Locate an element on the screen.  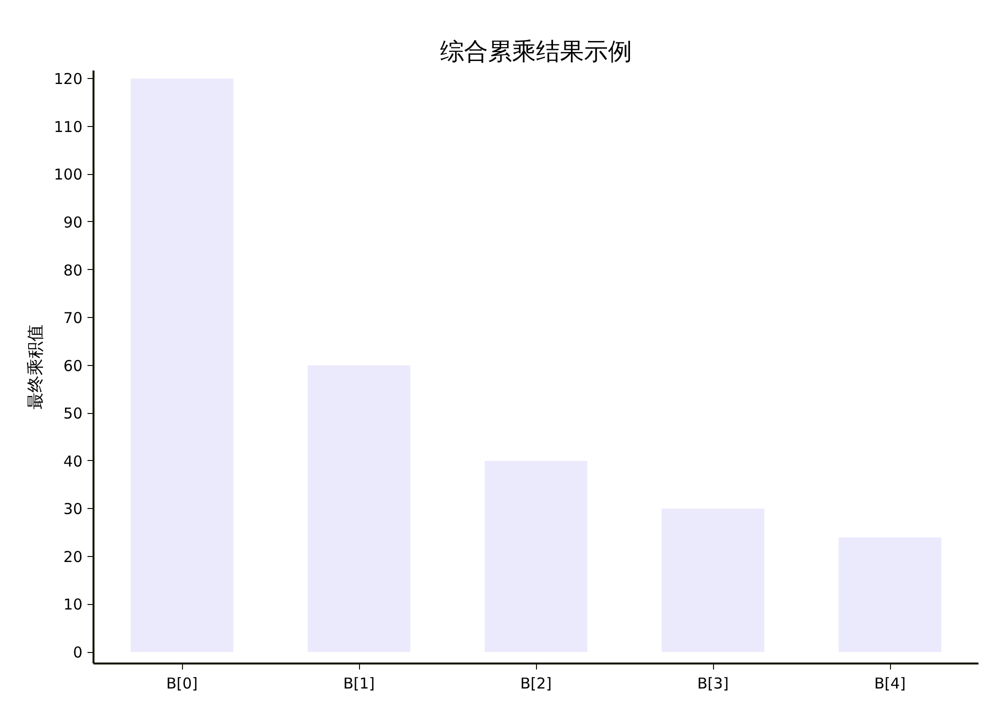
y-axis-title: 最终乘积值 is located at coordinates (36, 367).